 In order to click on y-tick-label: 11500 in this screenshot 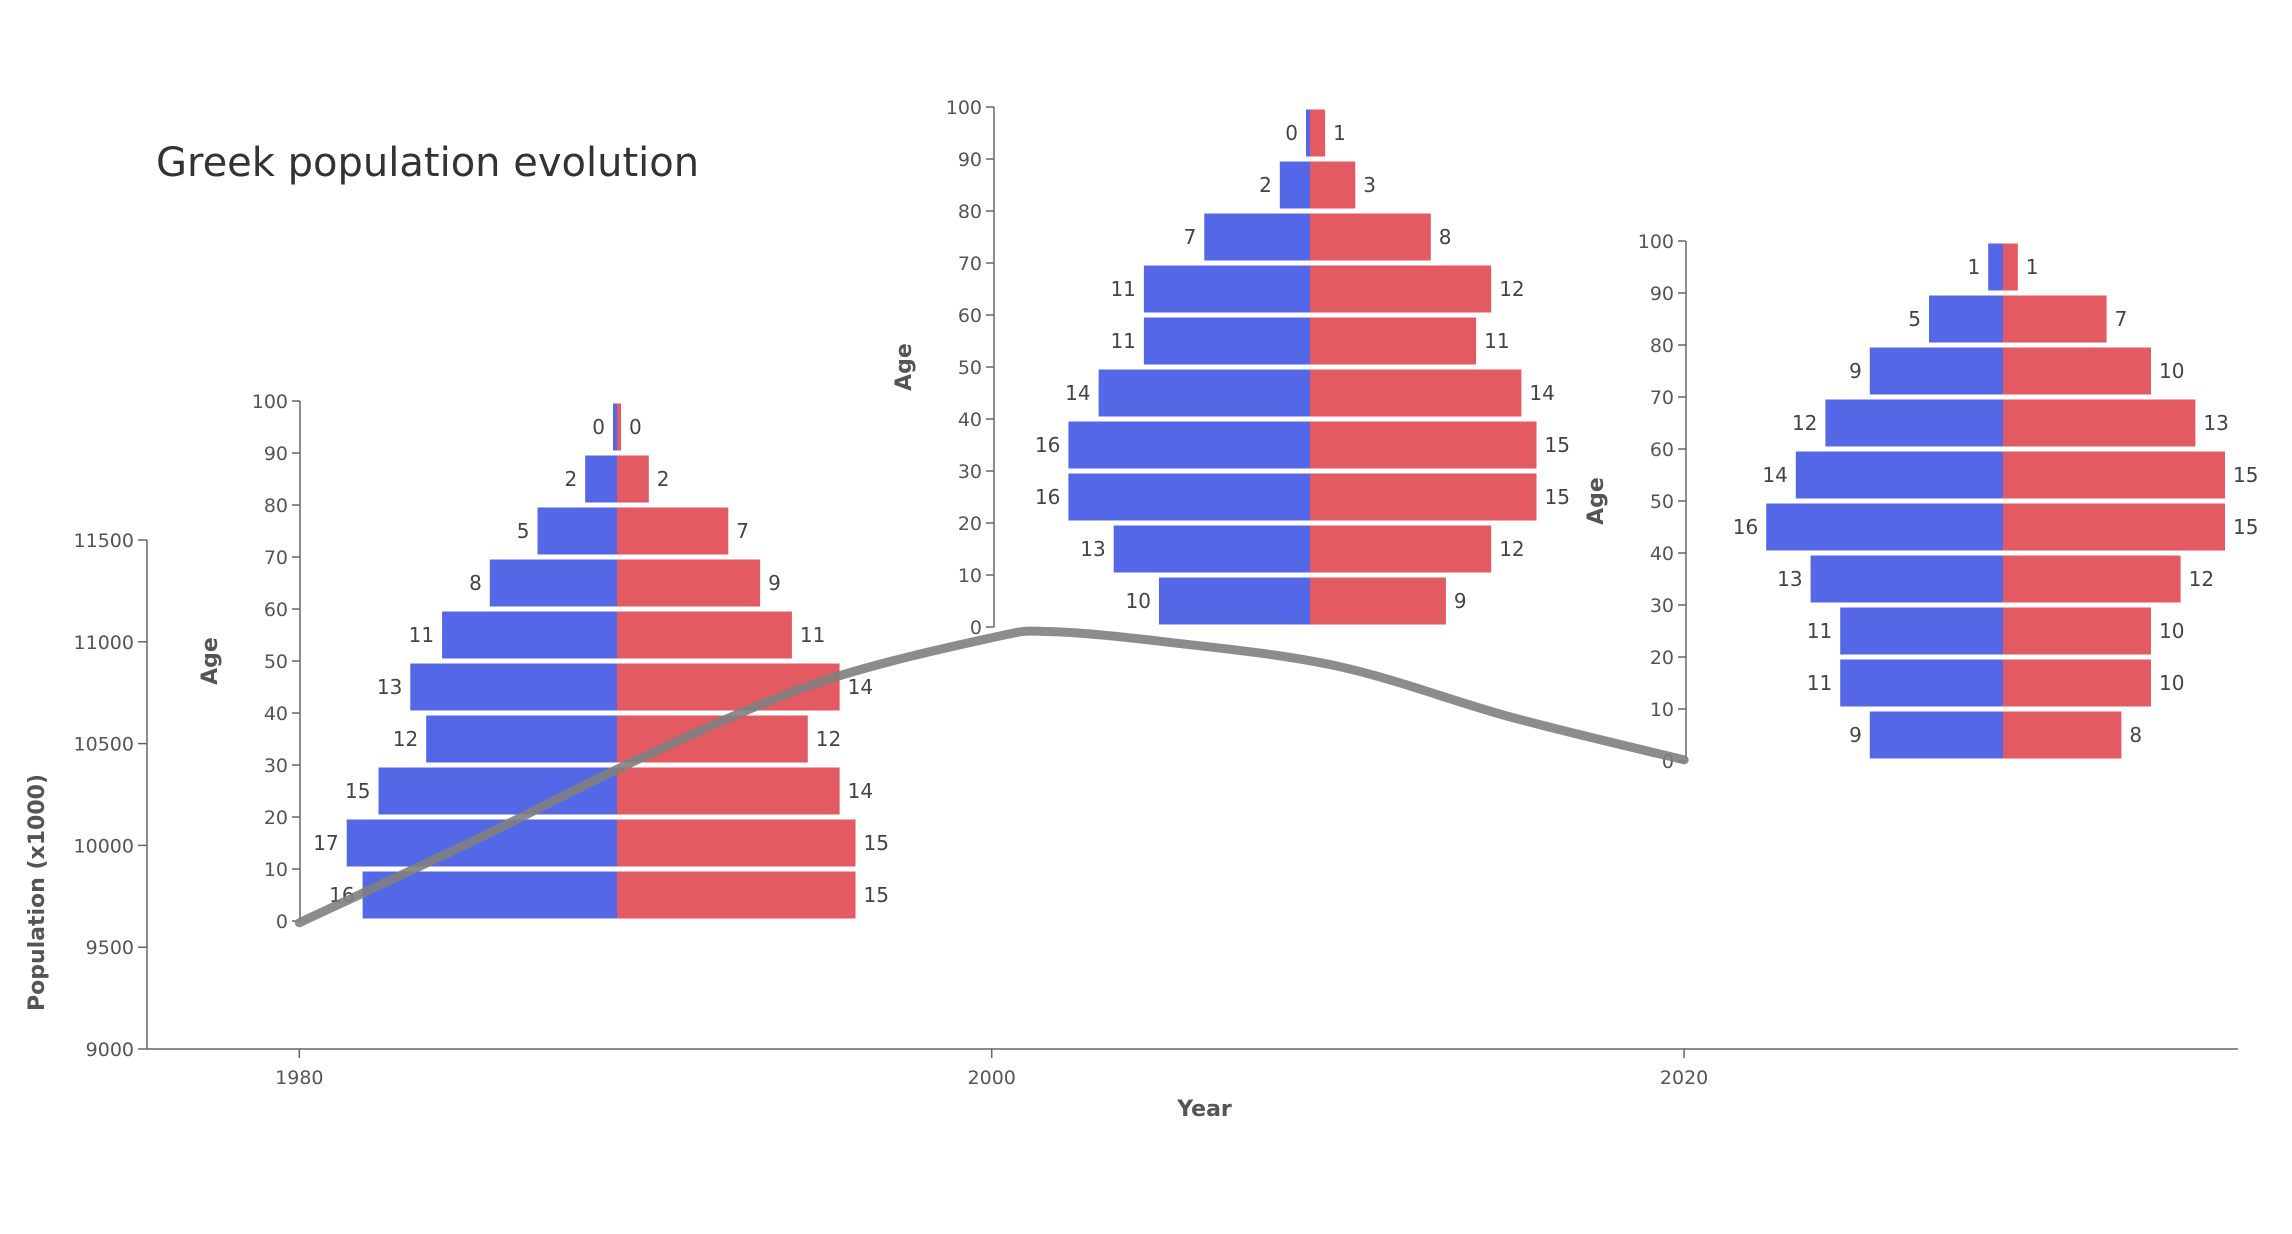, I will do `click(104, 541)`.